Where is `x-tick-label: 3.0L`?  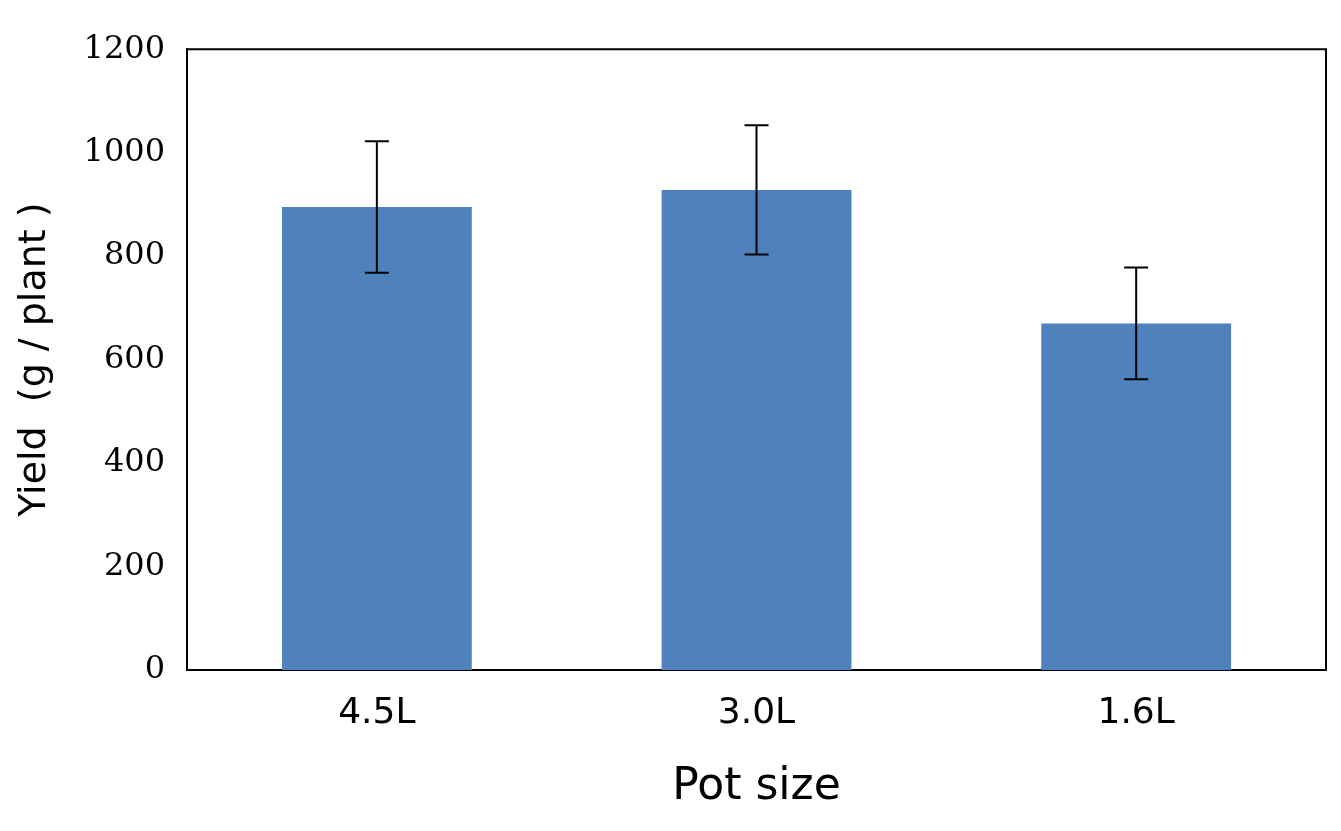 x-tick-label: 3.0L is located at coordinates (756, 710).